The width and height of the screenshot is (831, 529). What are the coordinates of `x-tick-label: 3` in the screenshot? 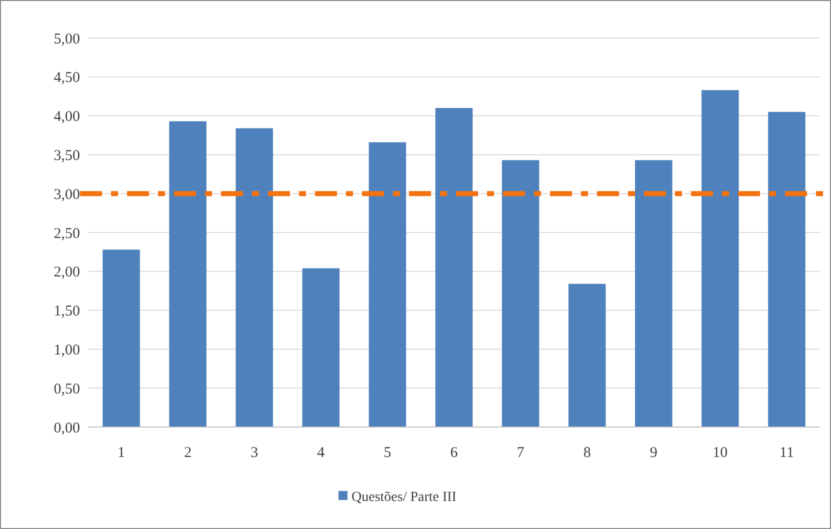 It's located at (254, 453).